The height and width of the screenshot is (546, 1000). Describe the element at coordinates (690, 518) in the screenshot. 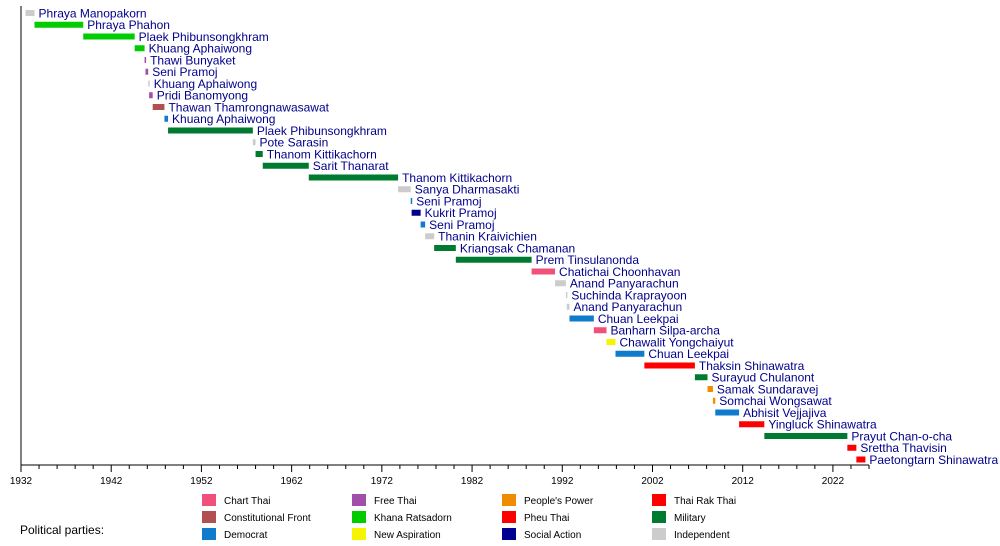

I see `legend-label: Military` at that location.